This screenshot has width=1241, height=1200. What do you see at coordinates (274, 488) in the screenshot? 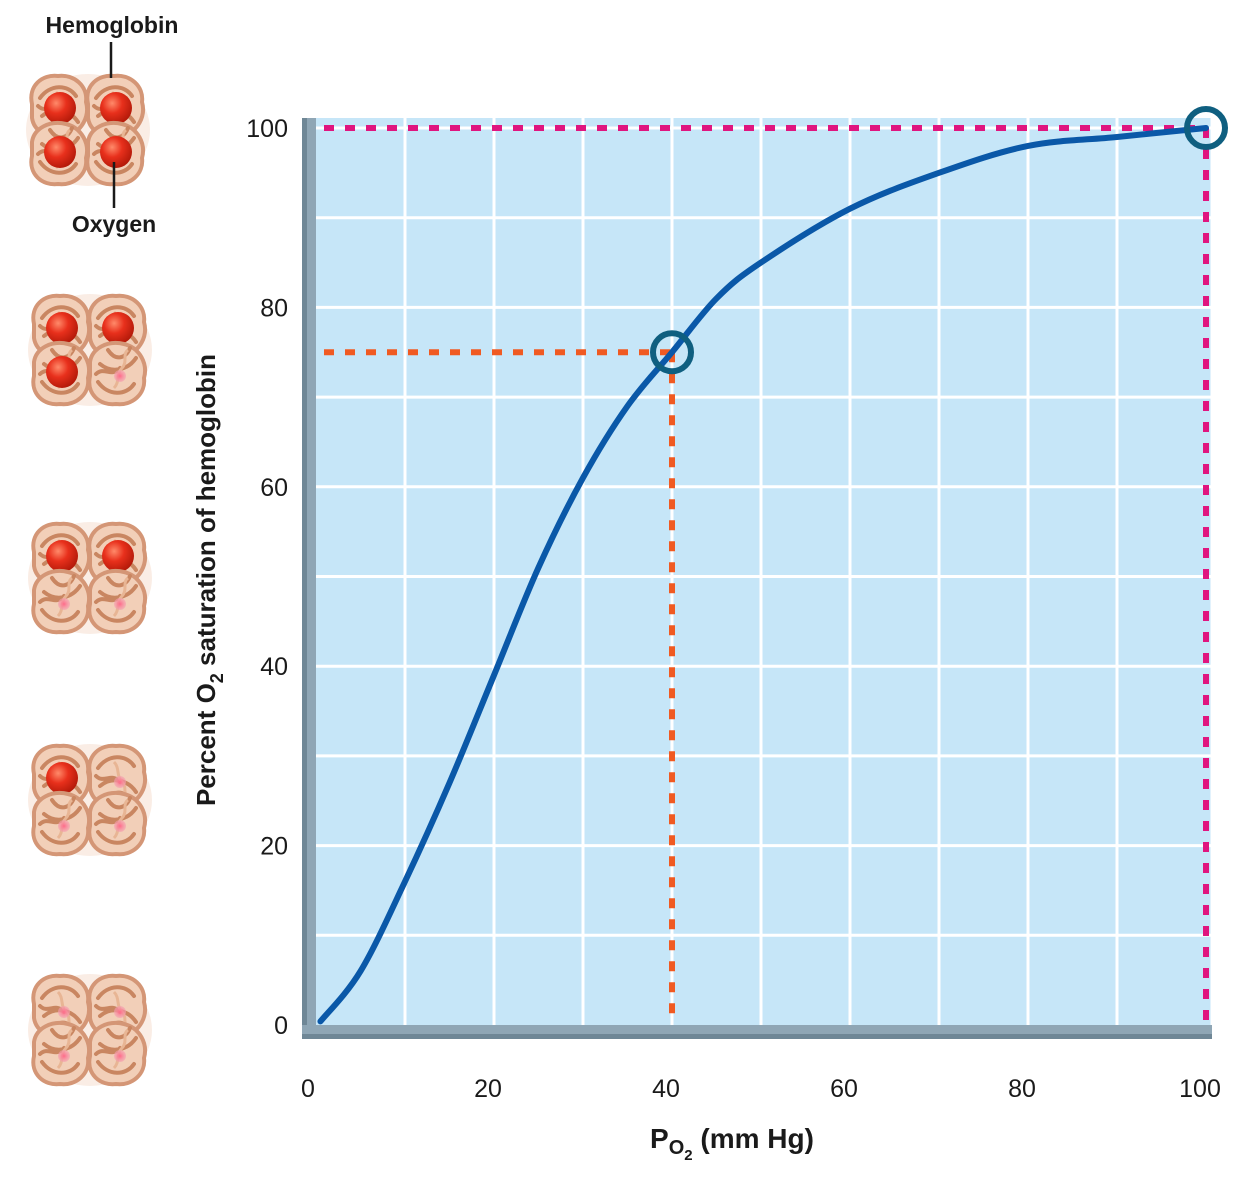
I see `y-tick-label: 60` at bounding box center [274, 488].